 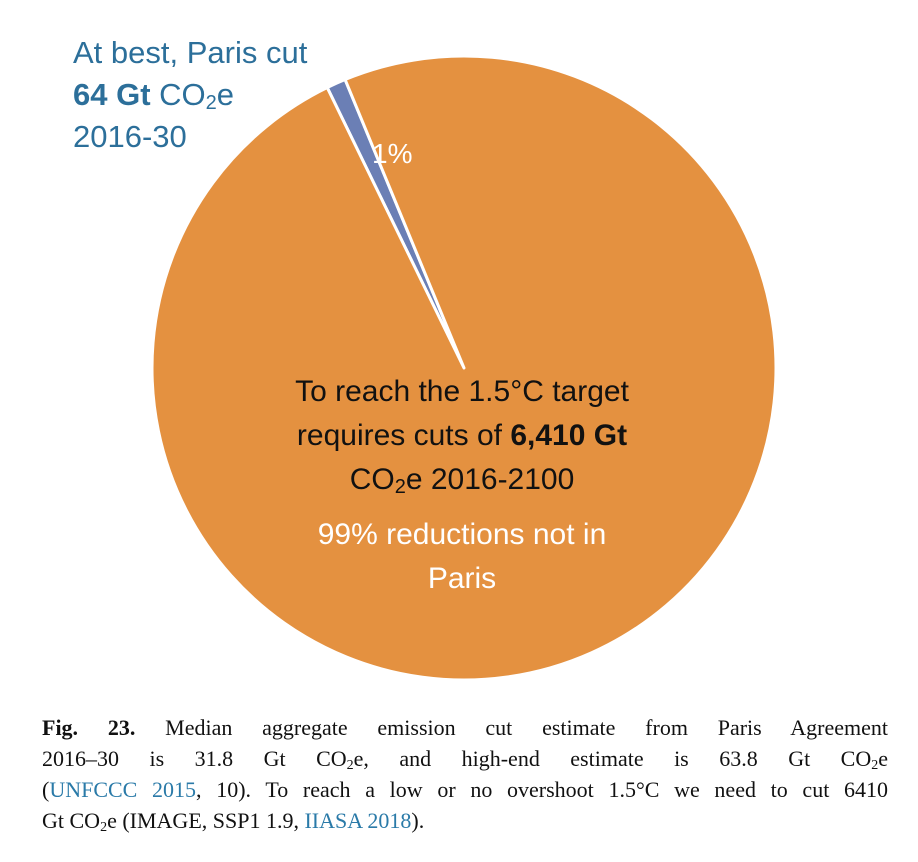 I want to click on caption-sub-2: 2, so click(x=875, y=765).